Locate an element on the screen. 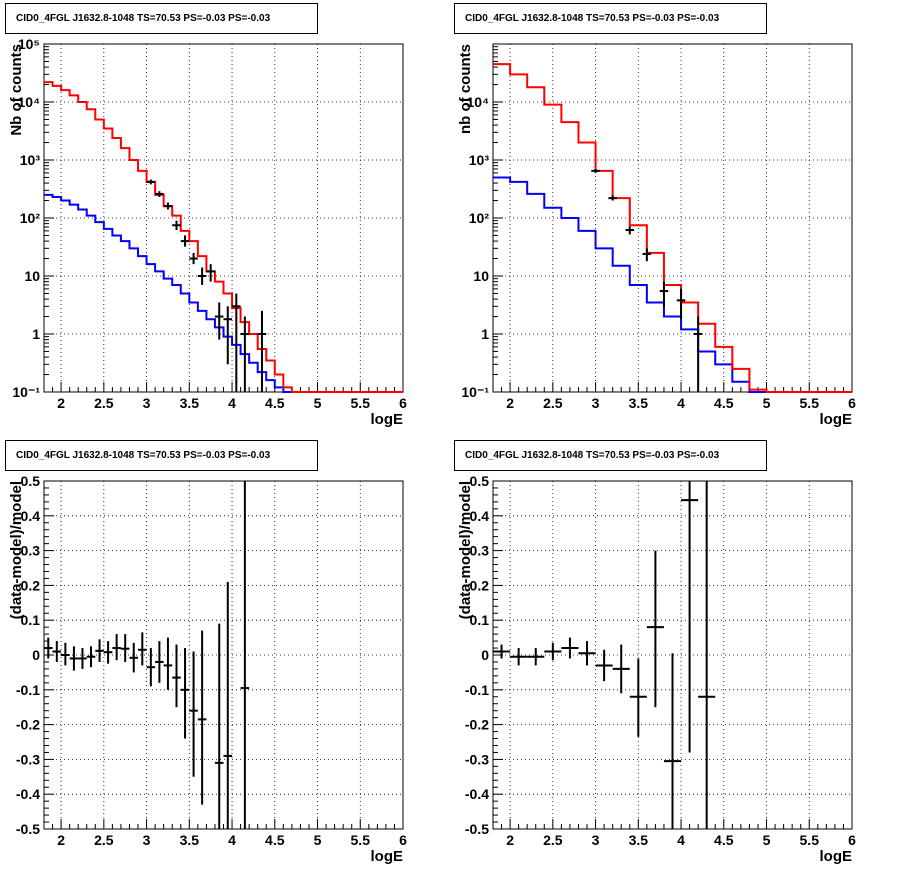 The height and width of the screenshot is (875, 898). y-axis-label: nb of counts is located at coordinates (465, 89).